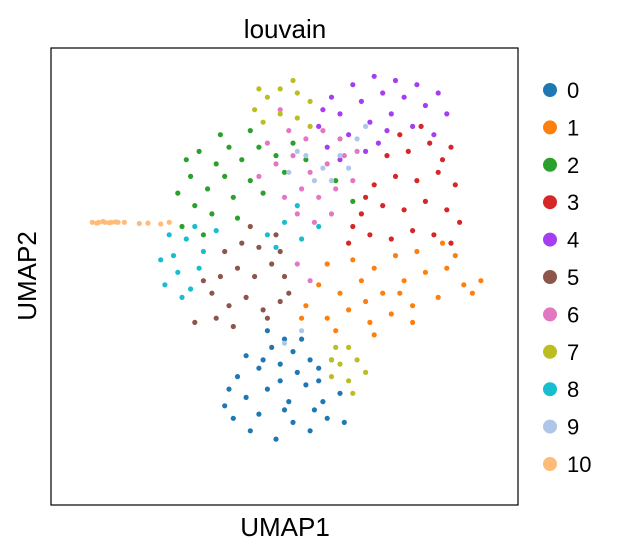 The image size is (623, 556). Describe the element at coordinates (27, 276) in the screenshot. I see `y-axis-label: UMAP2` at that location.